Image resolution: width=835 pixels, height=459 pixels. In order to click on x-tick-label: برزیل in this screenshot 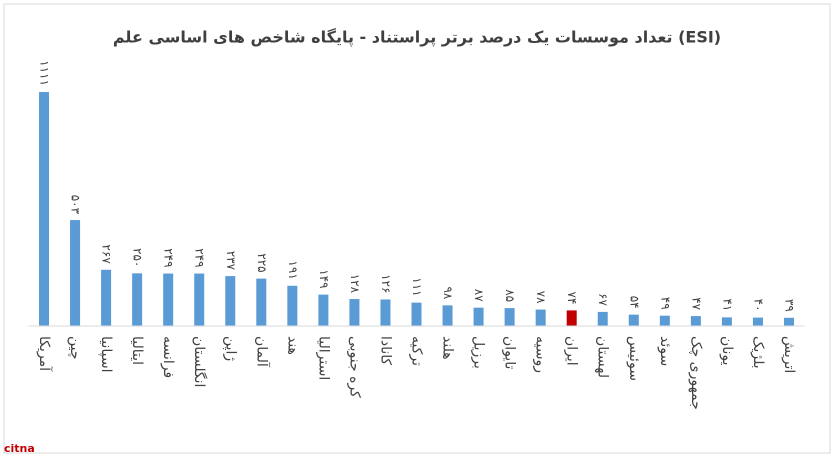, I will do `click(479, 352)`.